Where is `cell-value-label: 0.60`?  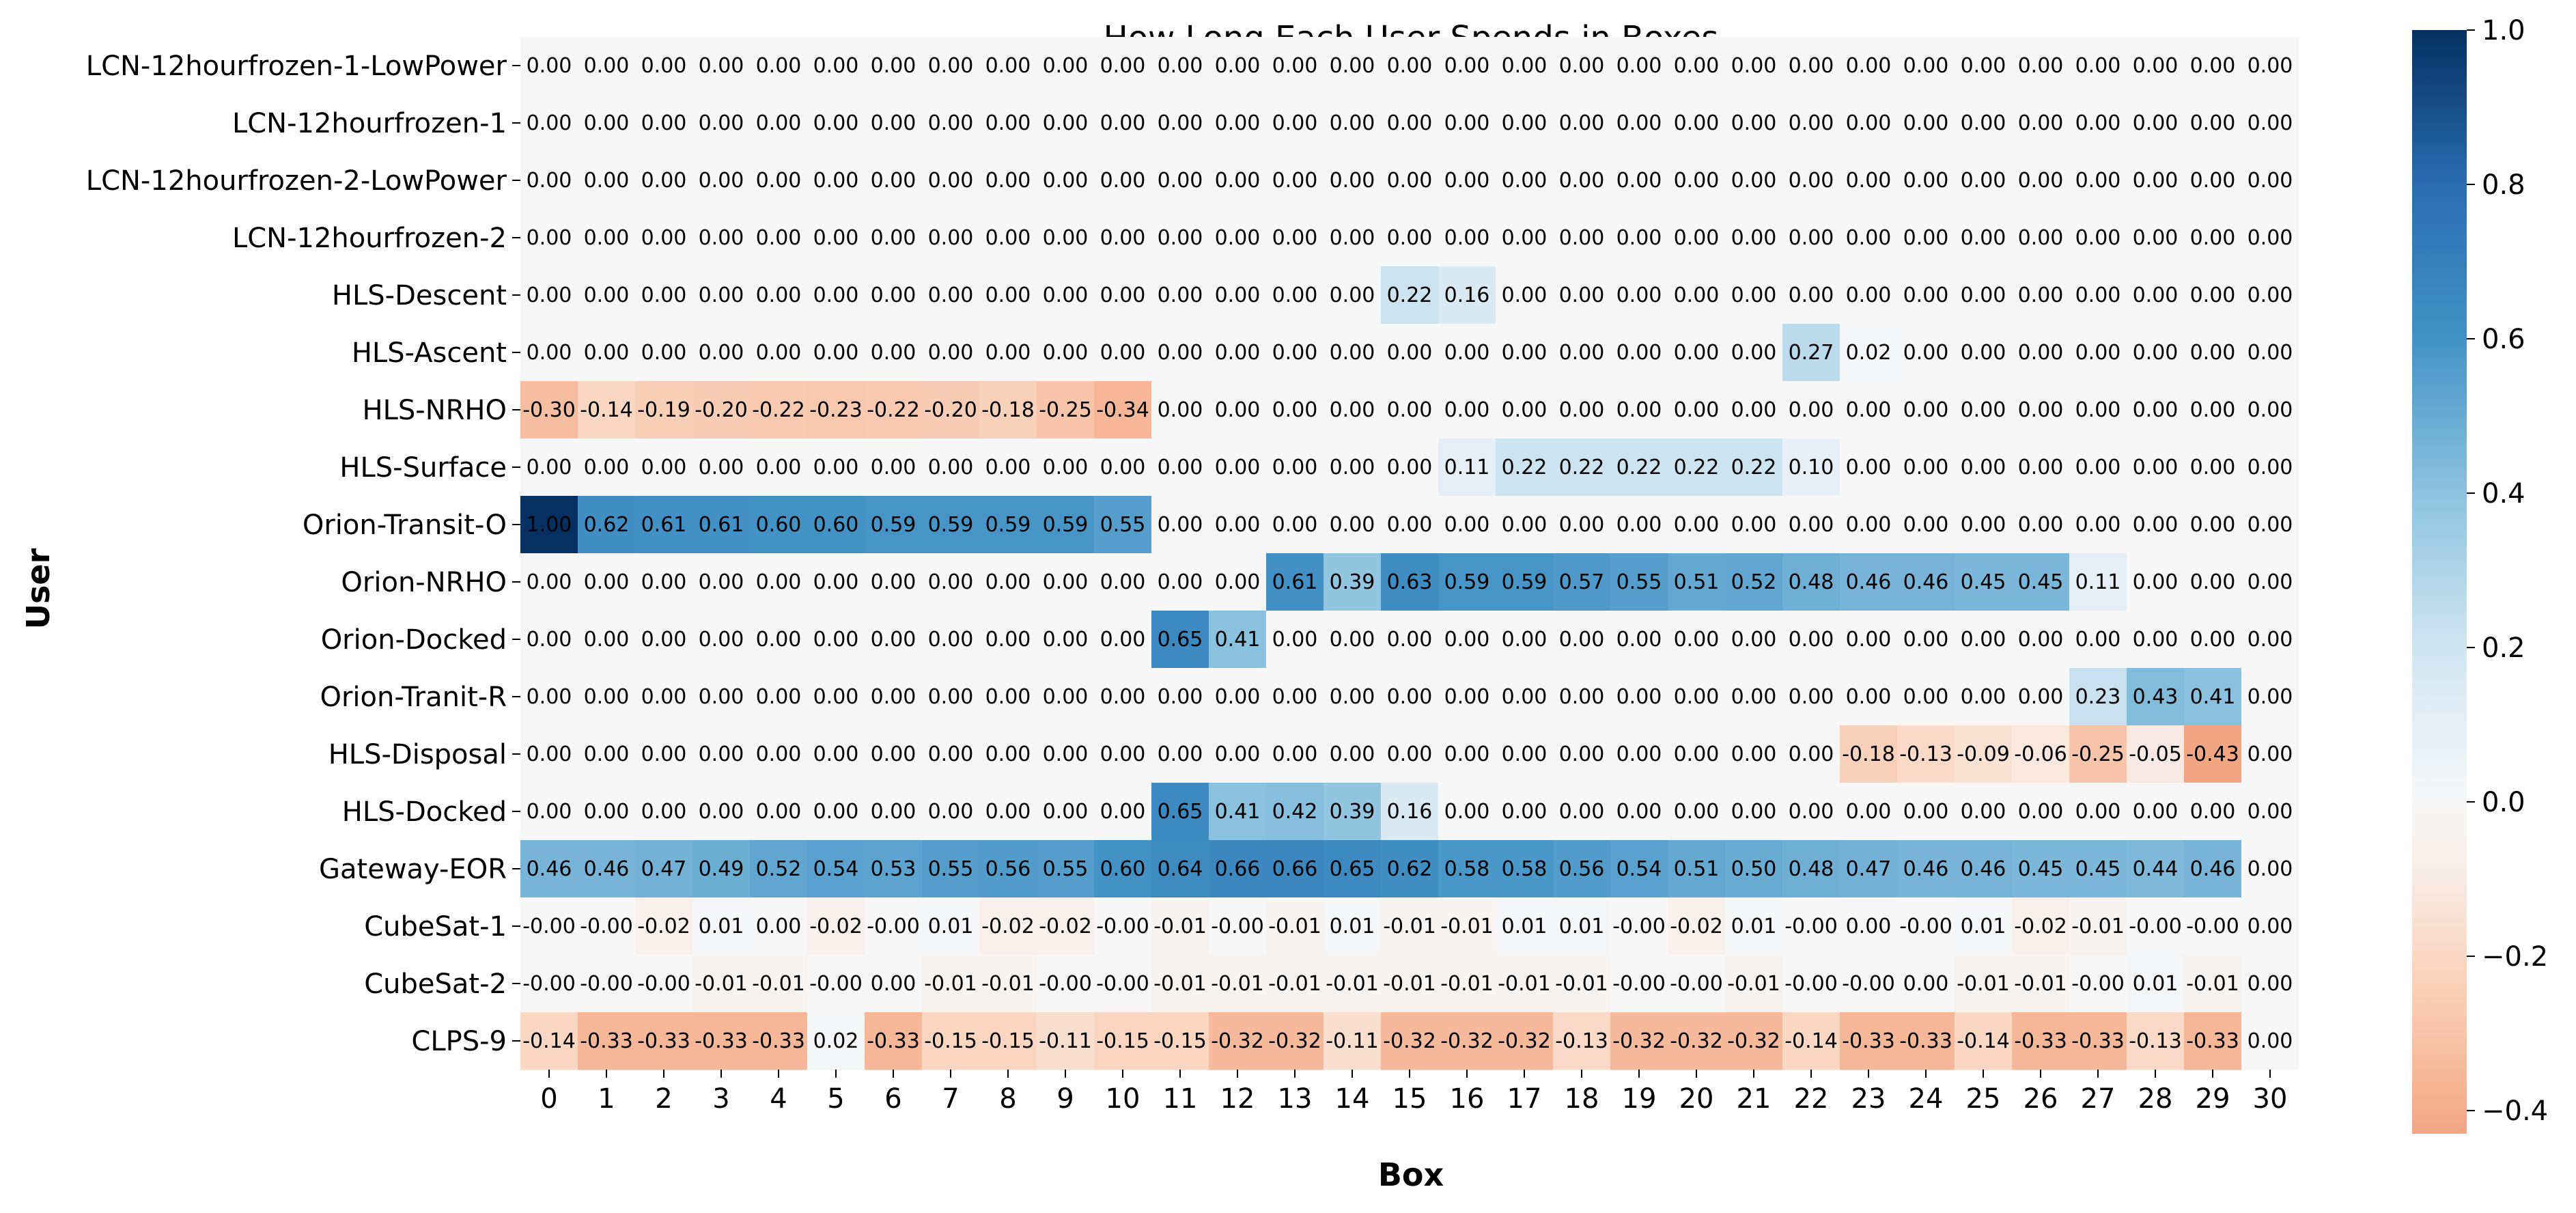 cell-value-label: 0.60 is located at coordinates (836, 525).